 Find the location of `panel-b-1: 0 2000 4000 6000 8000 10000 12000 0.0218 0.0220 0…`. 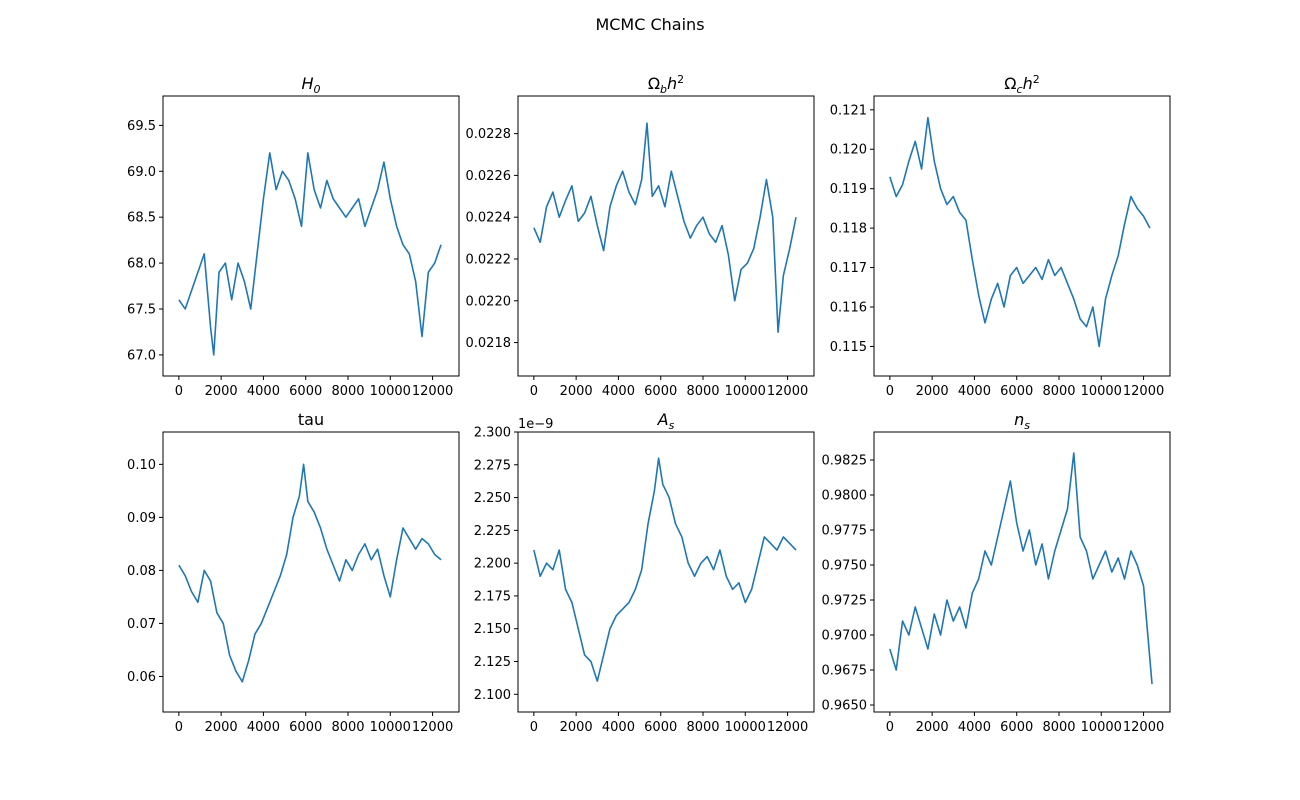

panel-b-1: 0 2000 4000 6000 8000 10000 12000 0.0218 0.0220 0… is located at coordinates (640, 236).